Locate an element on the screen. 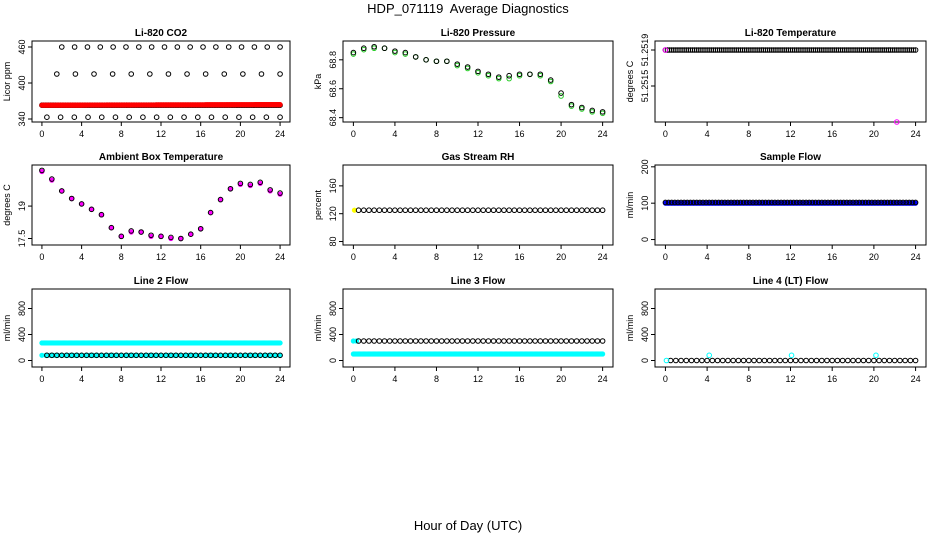  x-tick-label: 20 is located at coordinates (561, 379).